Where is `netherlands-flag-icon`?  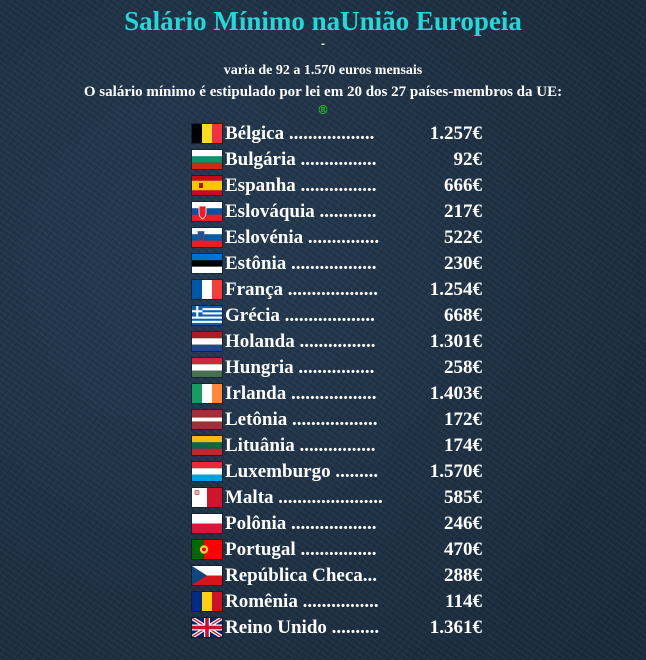 netherlands-flag-icon is located at coordinates (207, 341).